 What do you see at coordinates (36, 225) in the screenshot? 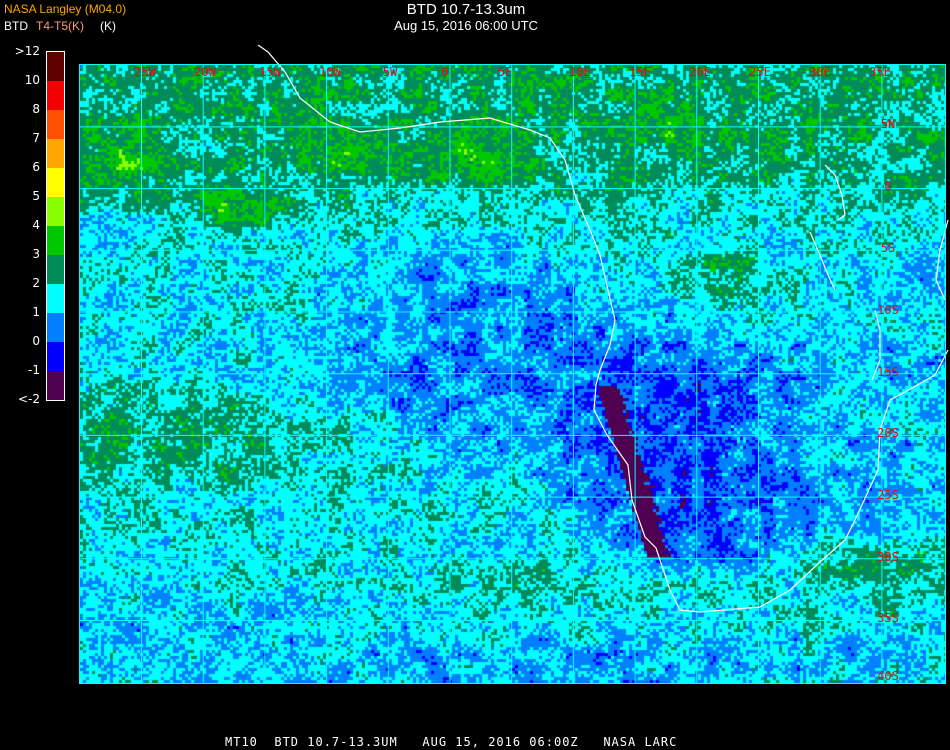
I see `colorbar-tick-label: 4` at bounding box center [36, 225].